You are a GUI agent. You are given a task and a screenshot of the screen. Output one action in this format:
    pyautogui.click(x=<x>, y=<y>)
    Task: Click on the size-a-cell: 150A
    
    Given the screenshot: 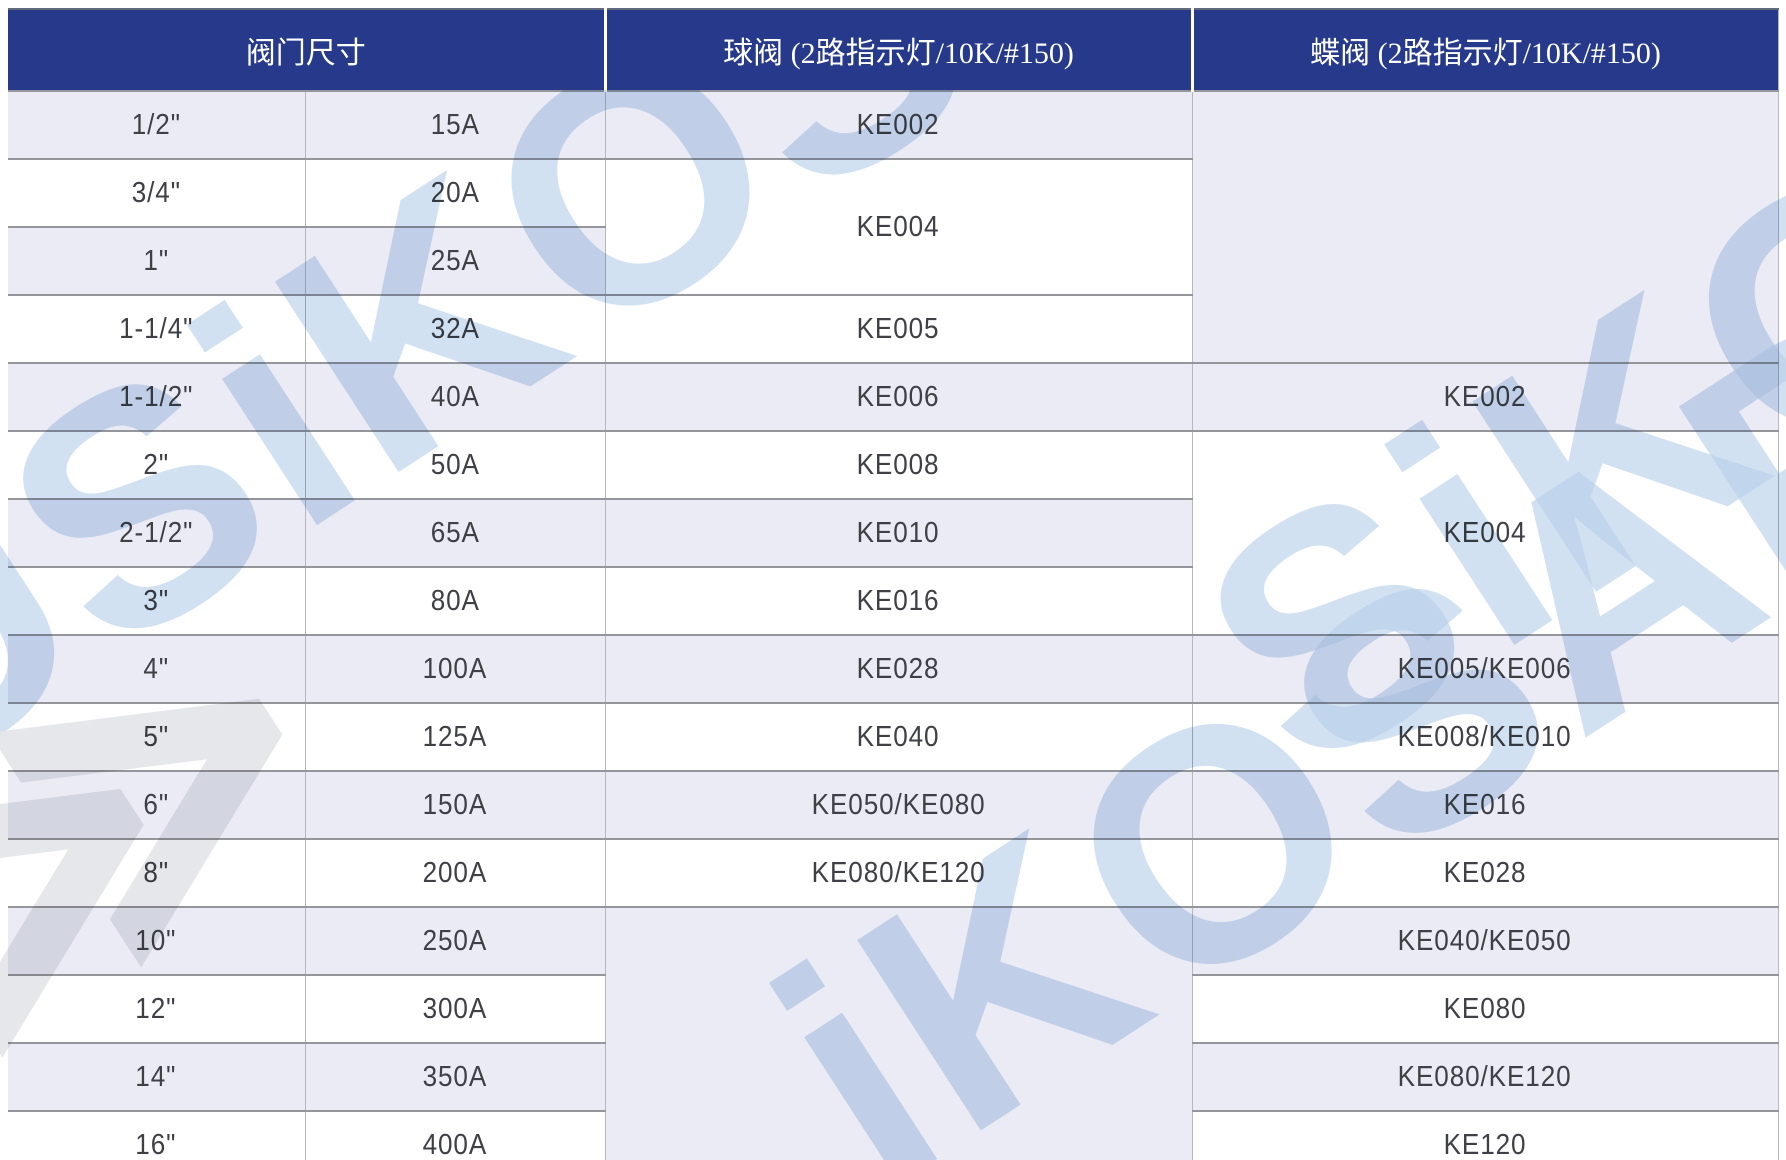 What is the action you would take?
    pyautogui.click(x=454, y=805)
    